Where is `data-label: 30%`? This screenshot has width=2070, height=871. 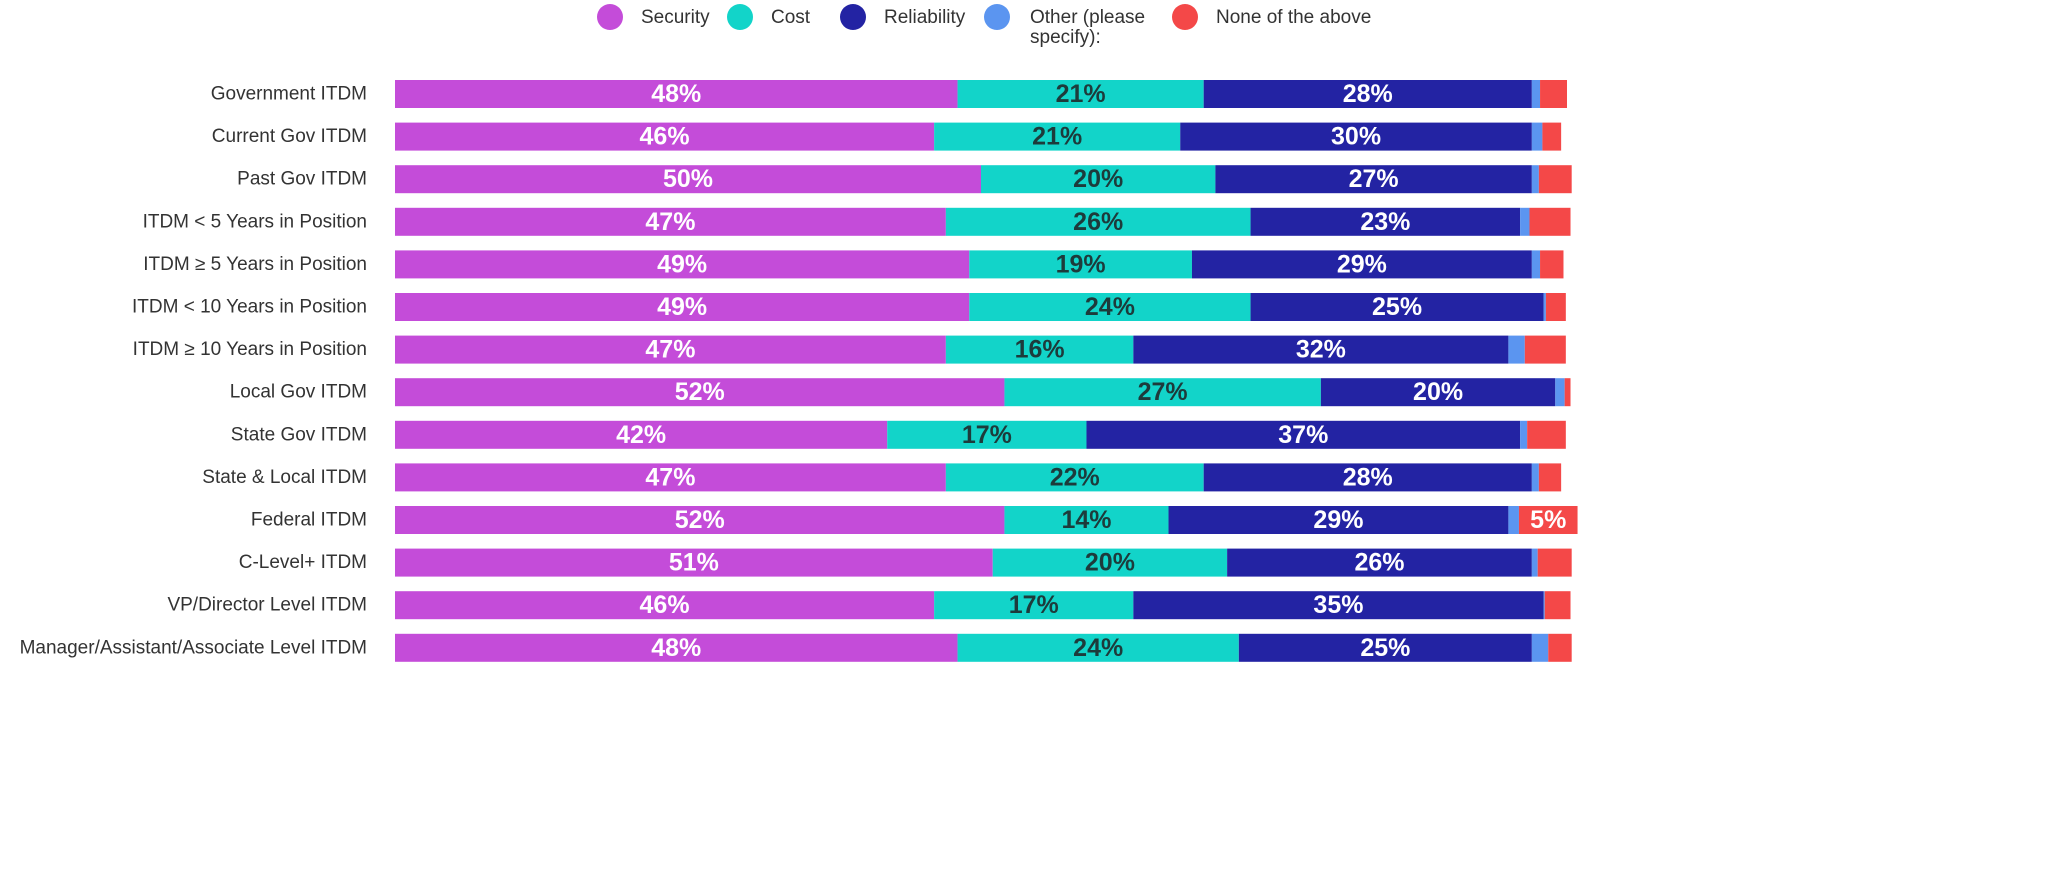 data-label: 30% is located at coordinates (1356, 137).